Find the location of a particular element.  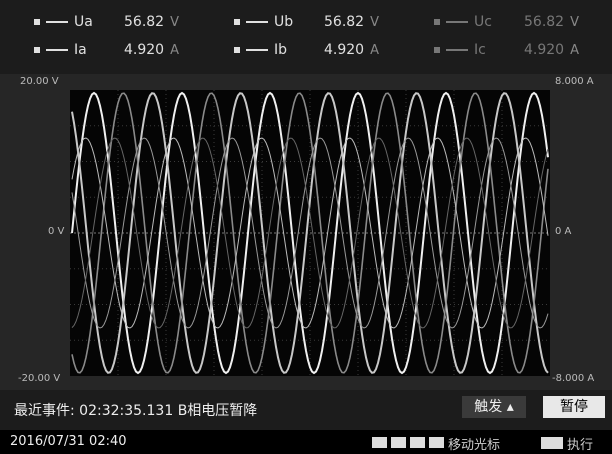

legend-name: Uc is located at coordinates (483, 22).